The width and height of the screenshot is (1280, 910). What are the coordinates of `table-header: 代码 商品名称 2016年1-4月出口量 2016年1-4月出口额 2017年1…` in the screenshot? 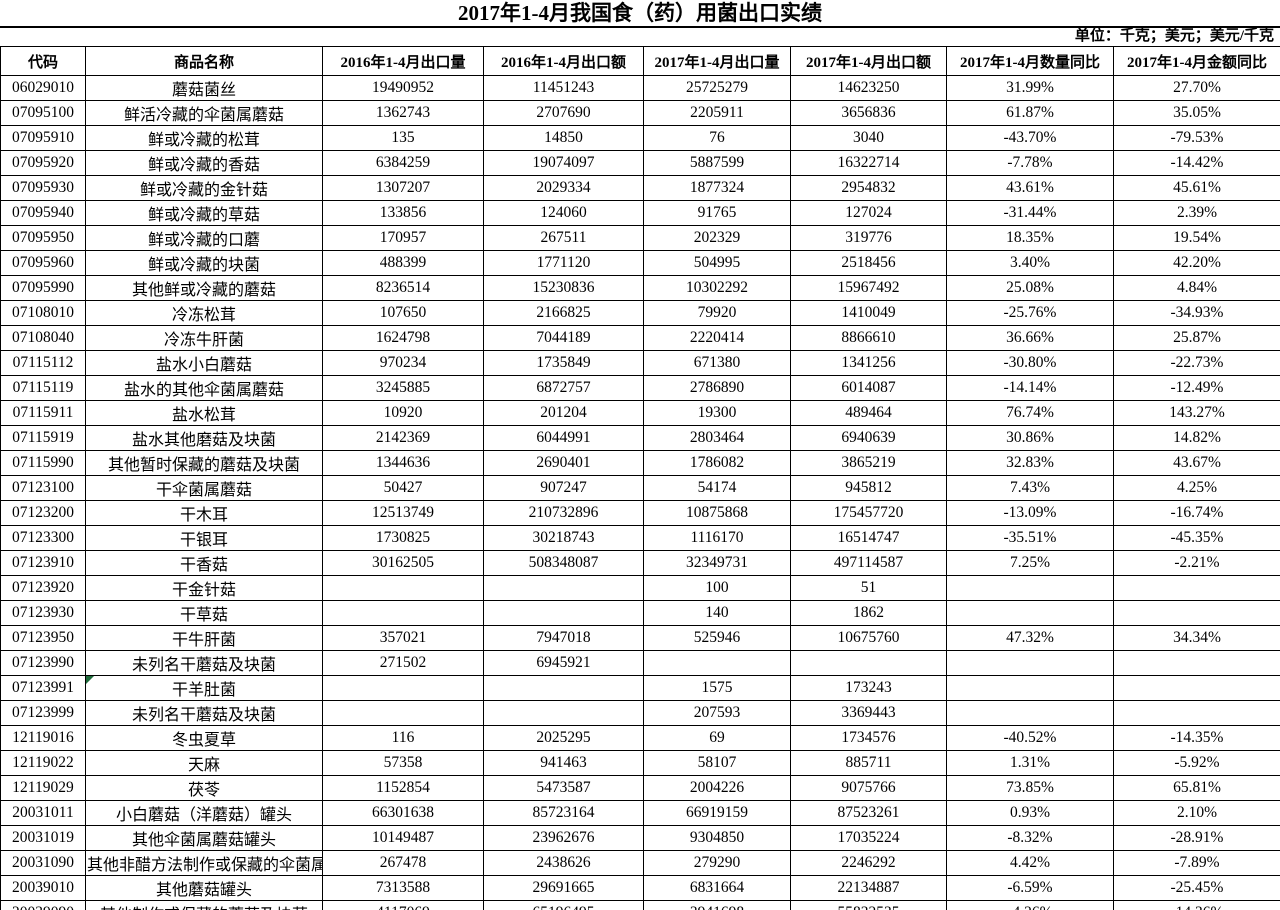 It's located at (640, 61).